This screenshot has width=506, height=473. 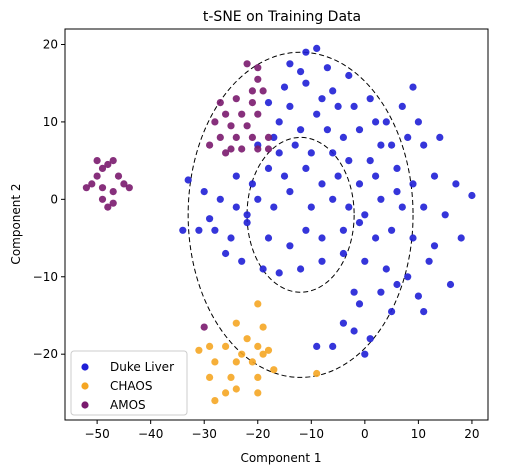 I want to click on legend-marker-chaos, so click(x=85, y=386).